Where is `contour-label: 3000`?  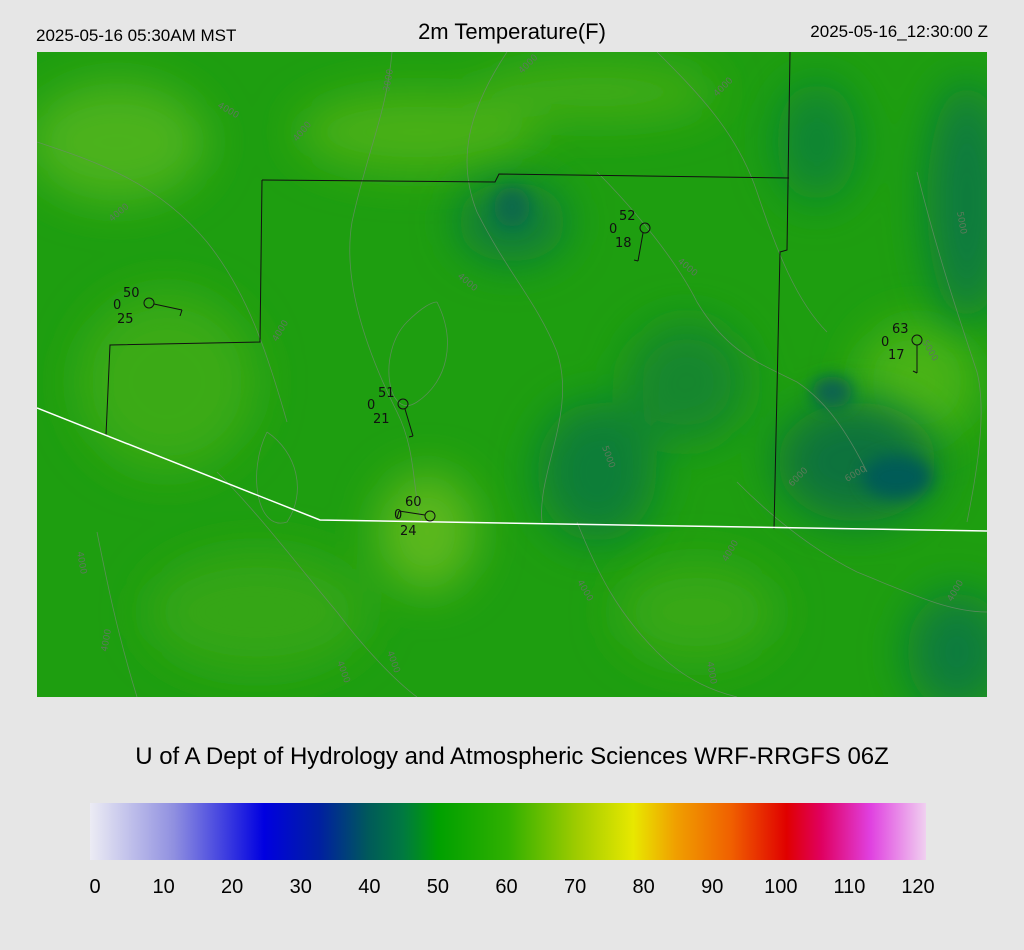 contour-label: 3000 is located at coordinates (389, 80).